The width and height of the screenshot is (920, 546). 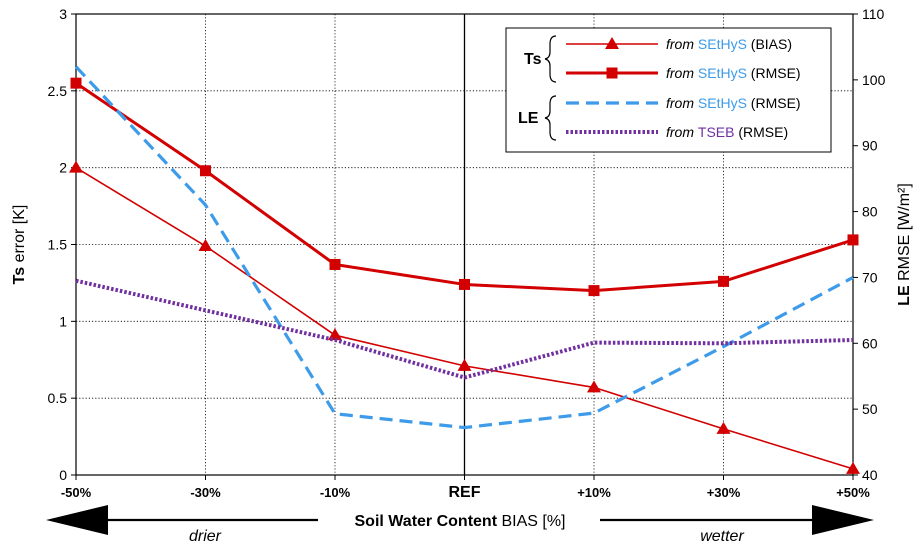 I want to click on x-axis-arrow-band: Soil Water Content BIAS [%] drier wetter, so click(x=460, y=525).